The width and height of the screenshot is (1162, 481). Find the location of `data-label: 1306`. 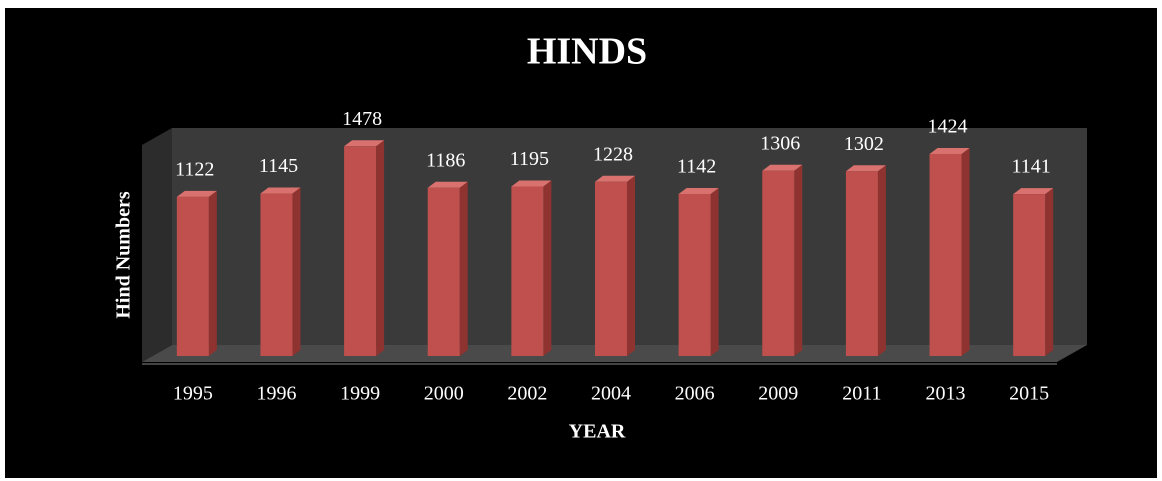

data-label: 1306 is located at coordinates (780, 143).